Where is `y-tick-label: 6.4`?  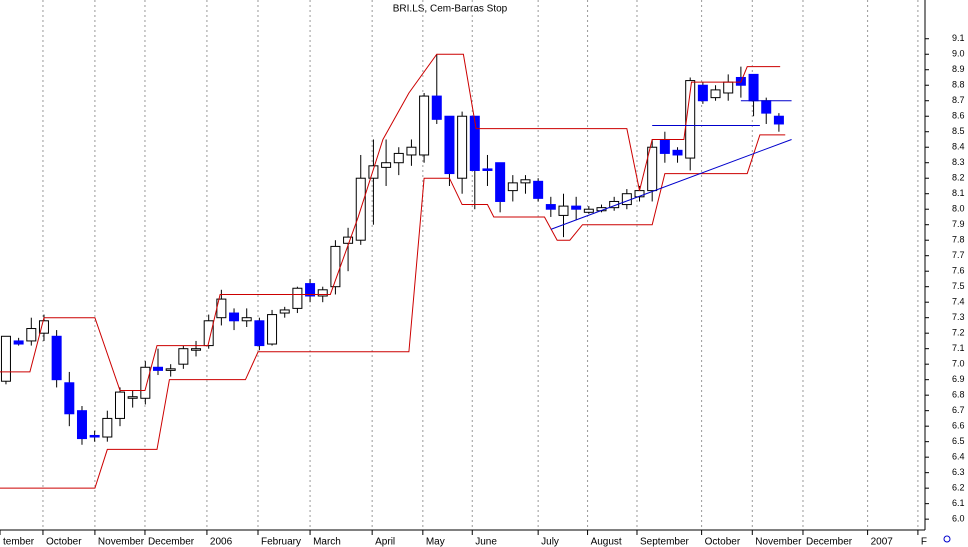 y-tick-label: 6.4 is located at coordinates (958, 457).